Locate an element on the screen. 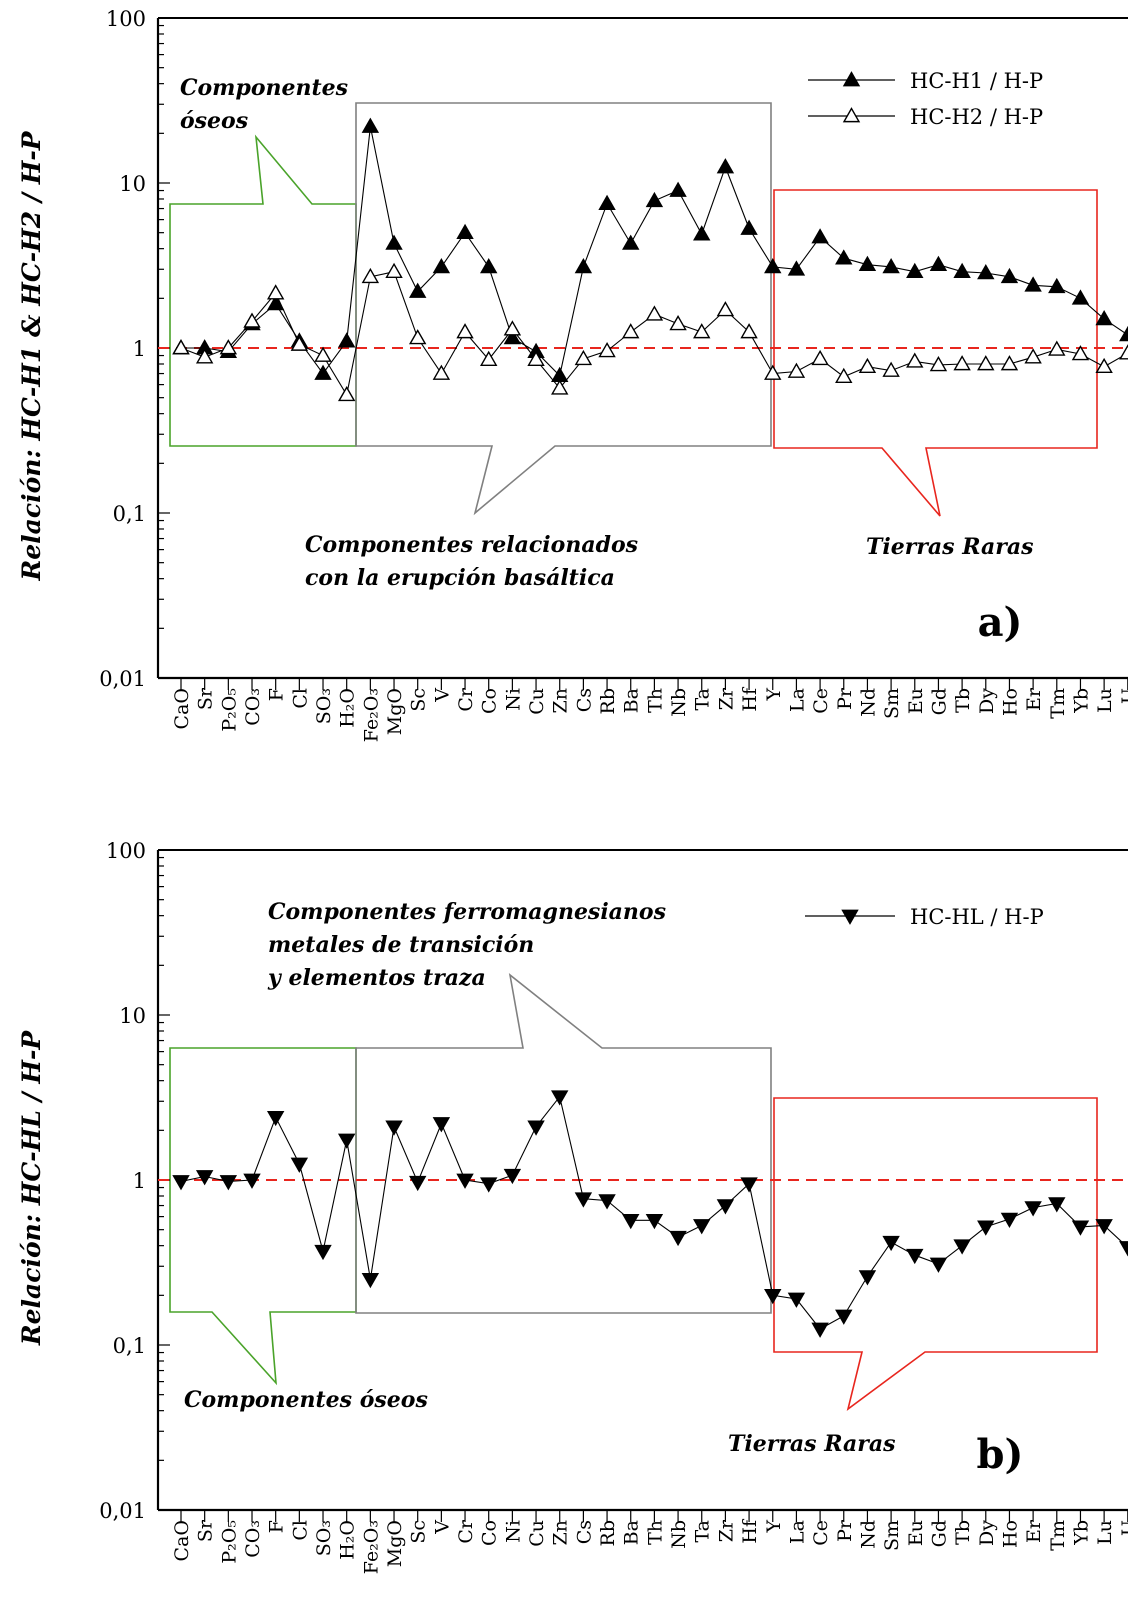  x-category-label: Gd is located at coordinates (939, 1533).